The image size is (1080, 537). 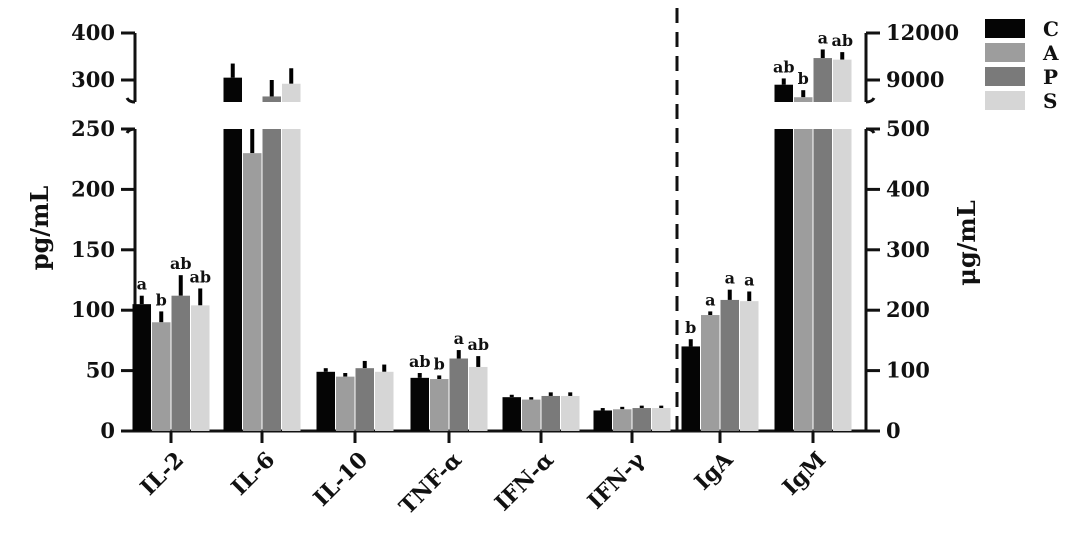 What do you see at coordinates (908, 309) in the screenshot?
I see `right-axis-tick-label: 200` at bounding box center [908, 309].